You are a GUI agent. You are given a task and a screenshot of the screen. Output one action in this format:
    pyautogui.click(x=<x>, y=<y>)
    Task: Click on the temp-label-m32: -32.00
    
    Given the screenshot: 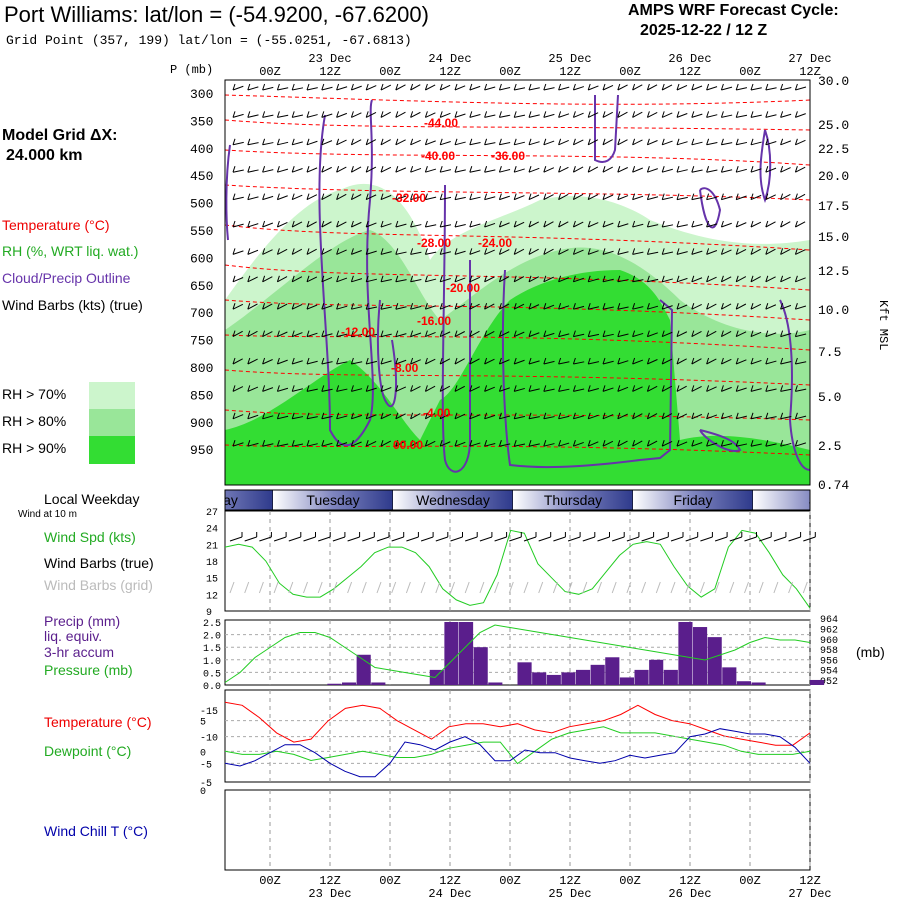 What is the action you would take?
    pyautogui.click(x=409, y=198)
    